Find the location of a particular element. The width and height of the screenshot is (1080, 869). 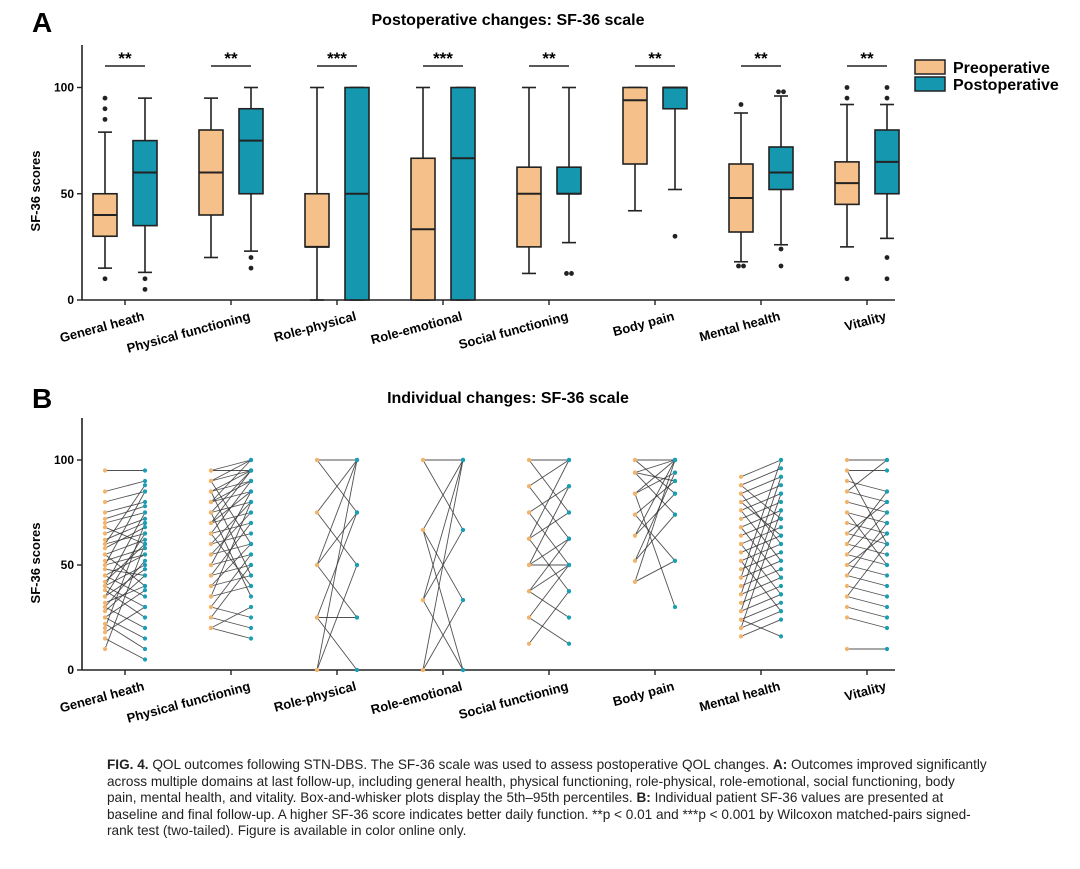

post-box-general-heath is located at coordinates (145, 194).